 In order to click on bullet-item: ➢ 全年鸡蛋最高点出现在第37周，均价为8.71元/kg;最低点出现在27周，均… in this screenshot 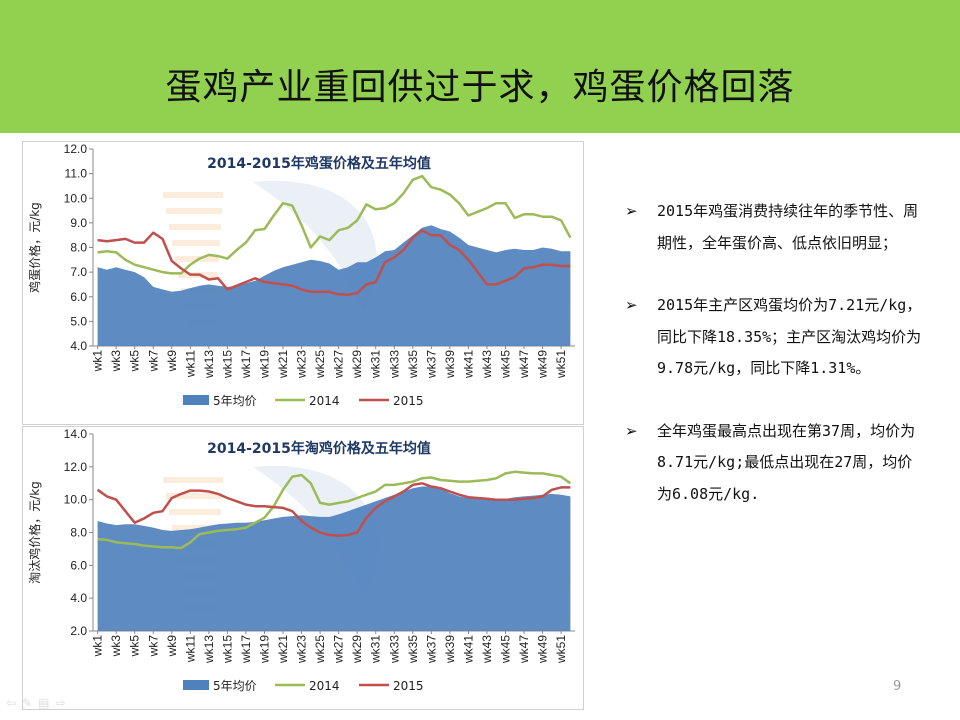, I will do `click(775, 463)`.